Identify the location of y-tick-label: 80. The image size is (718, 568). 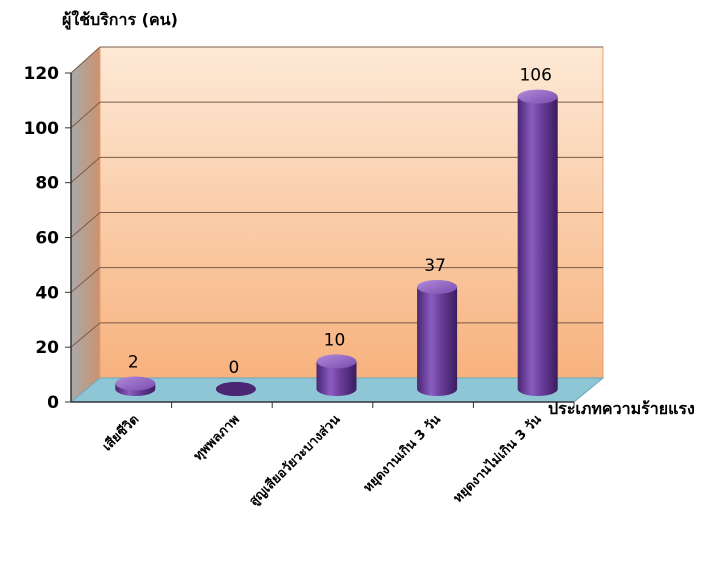
(47, 184).